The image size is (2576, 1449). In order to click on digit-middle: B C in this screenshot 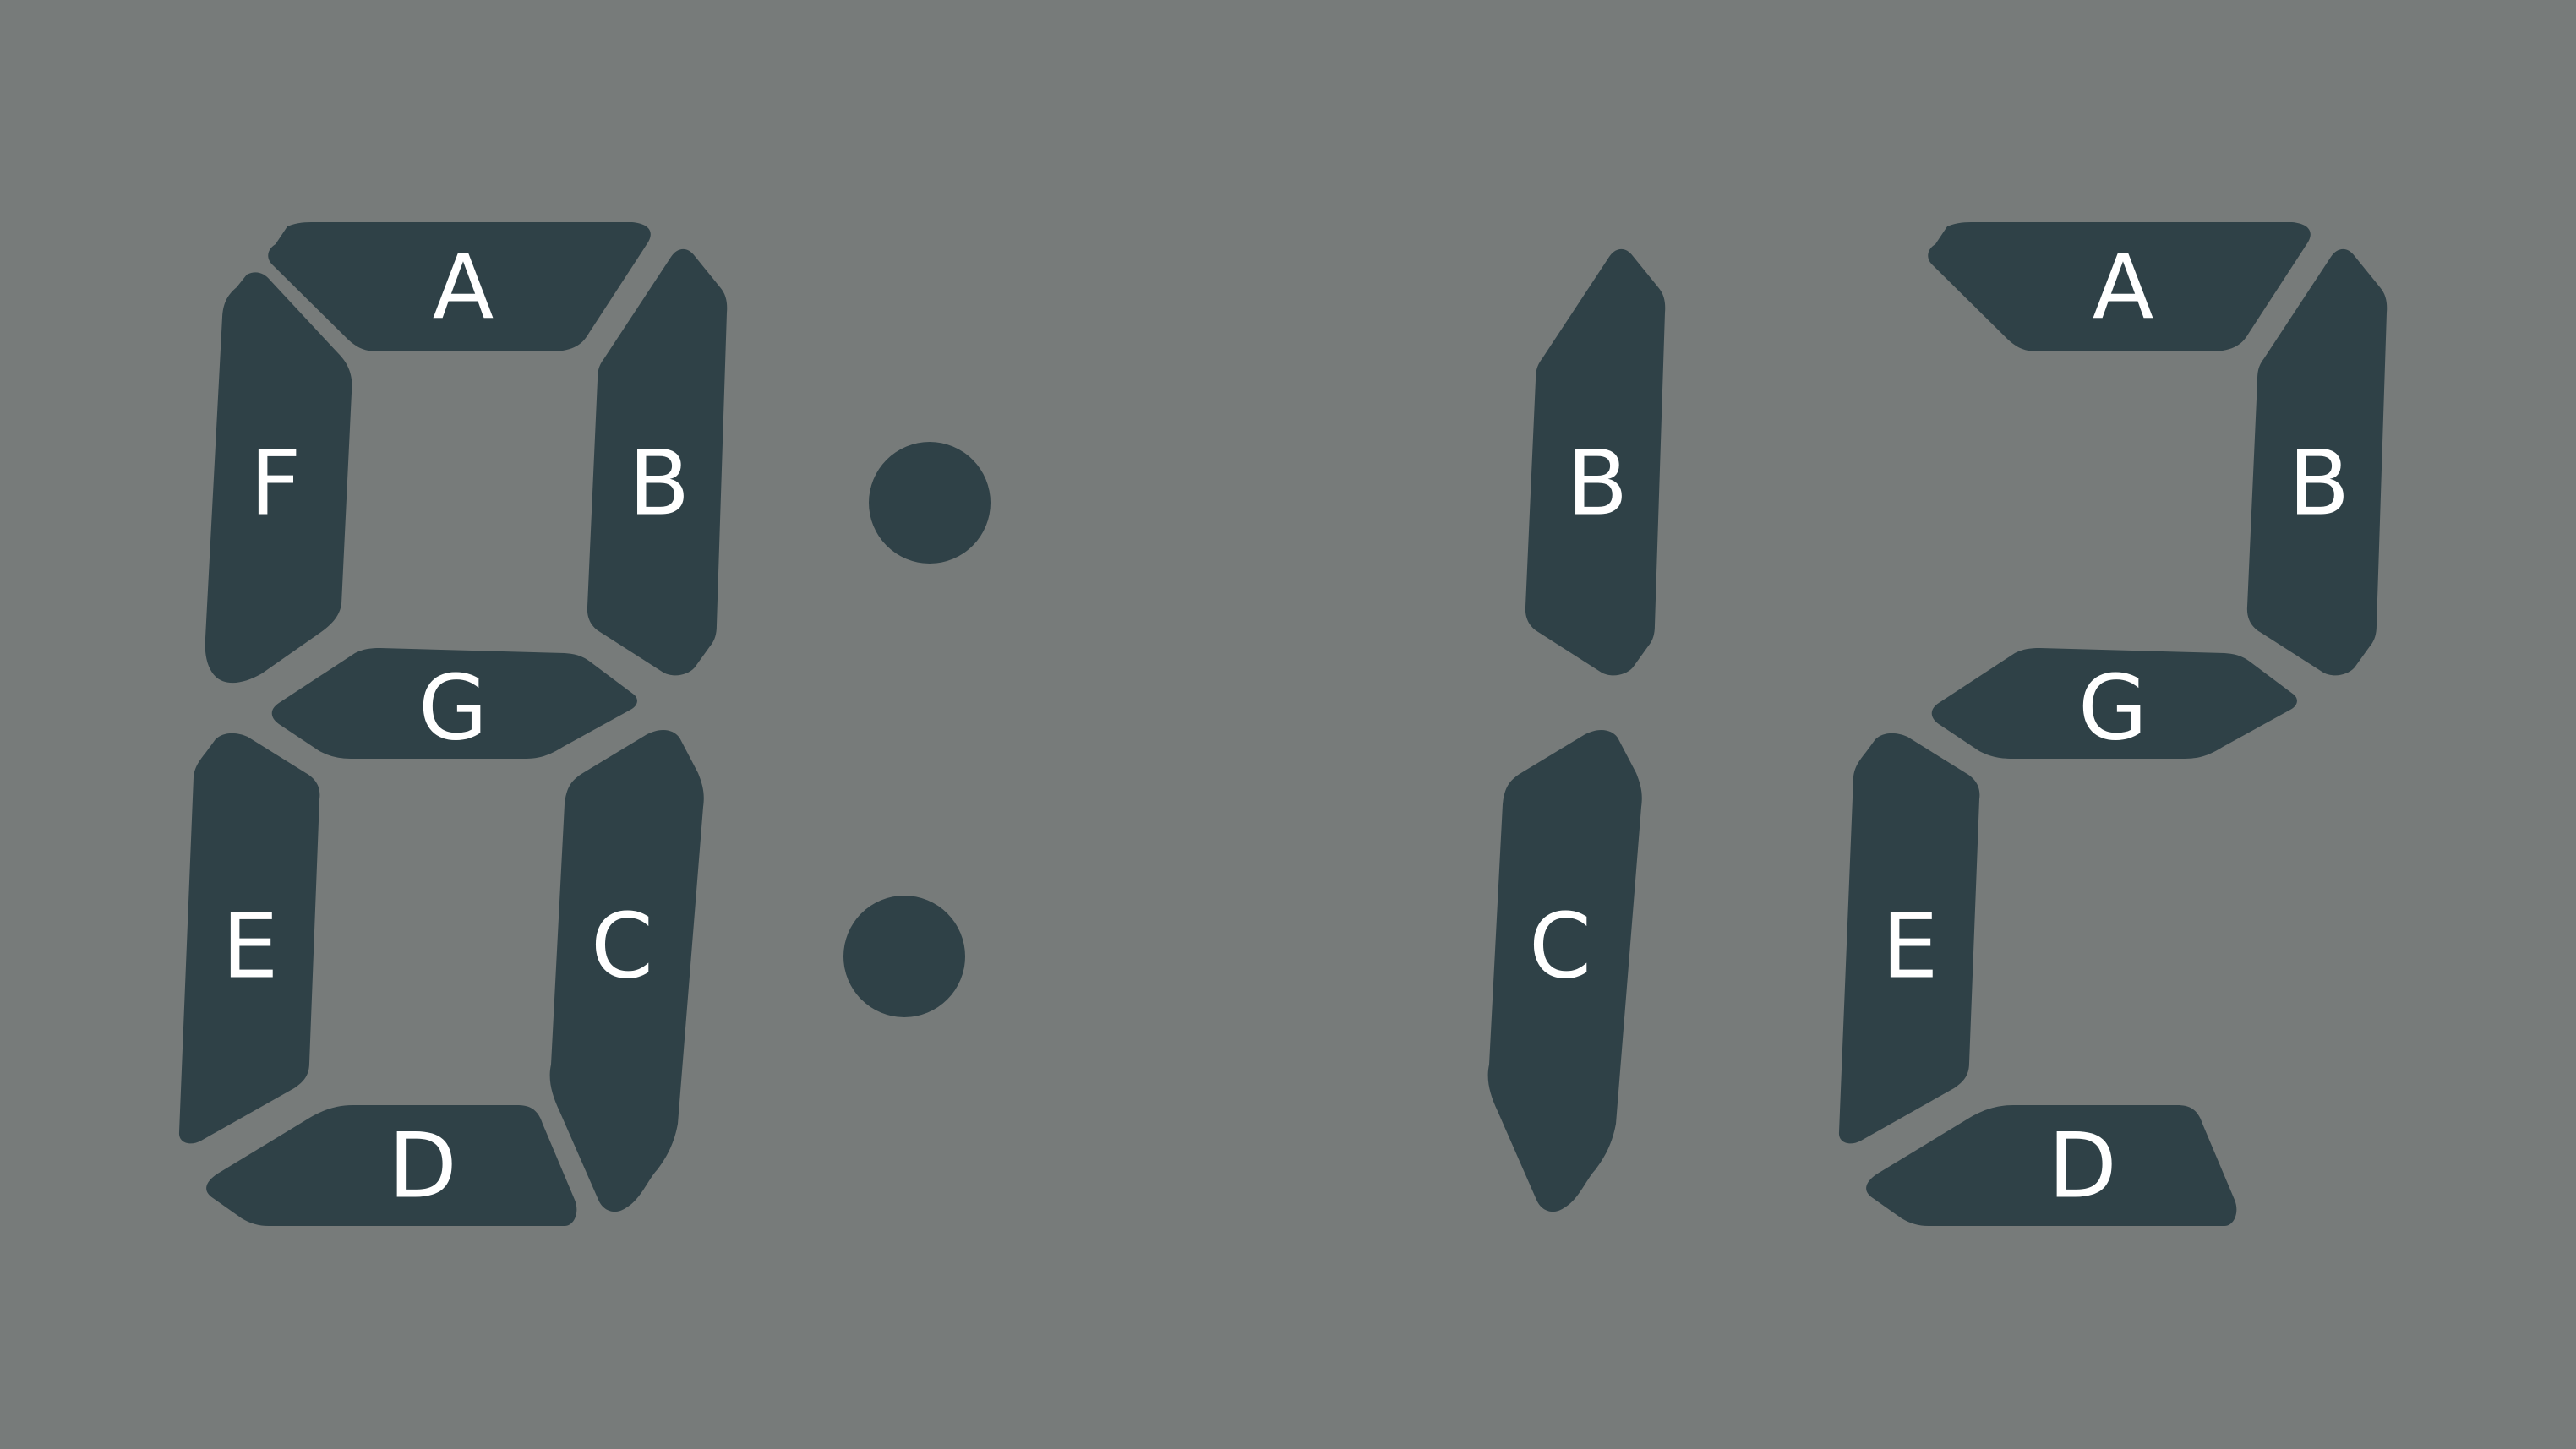, I will do `click(1576, 730)`.